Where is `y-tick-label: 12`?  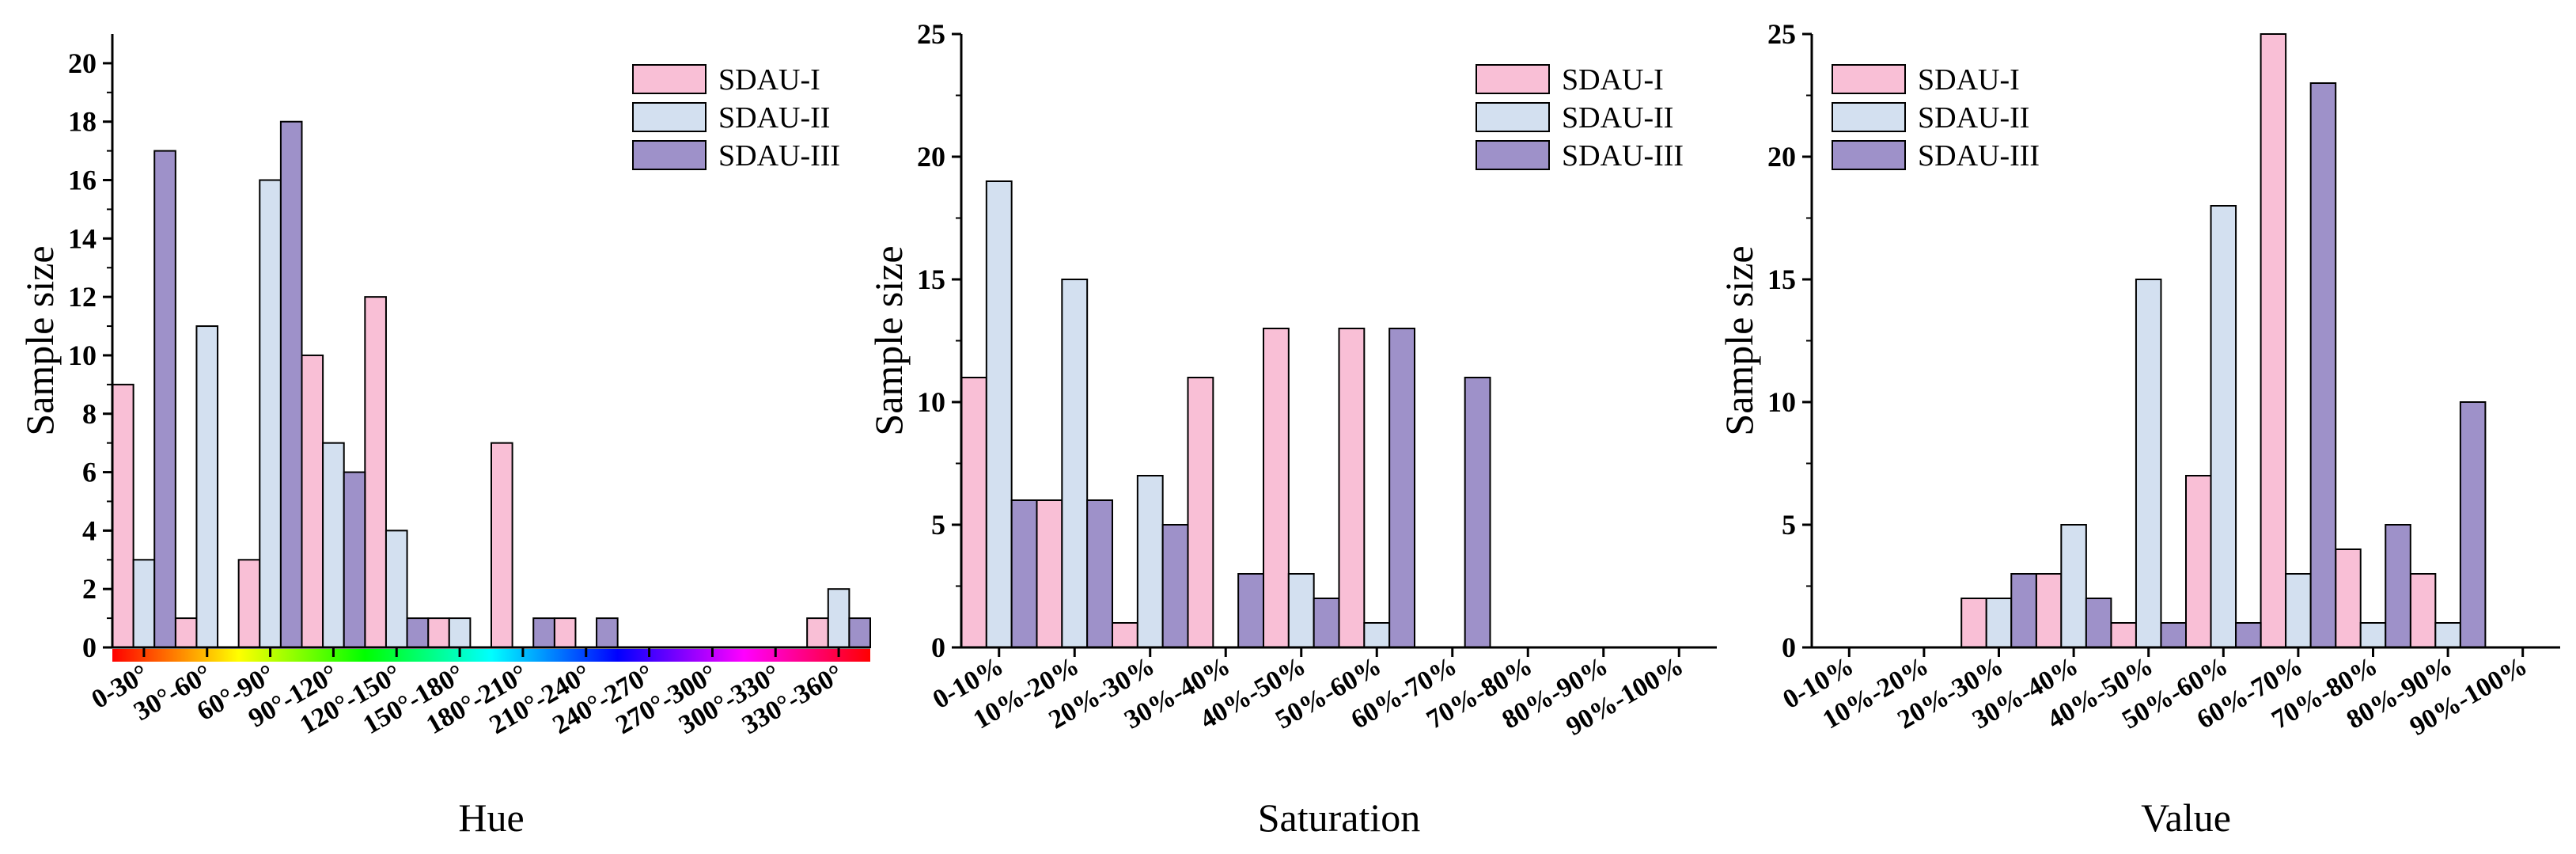 y-tick-label: 12 is located at coordinates (82, 297).